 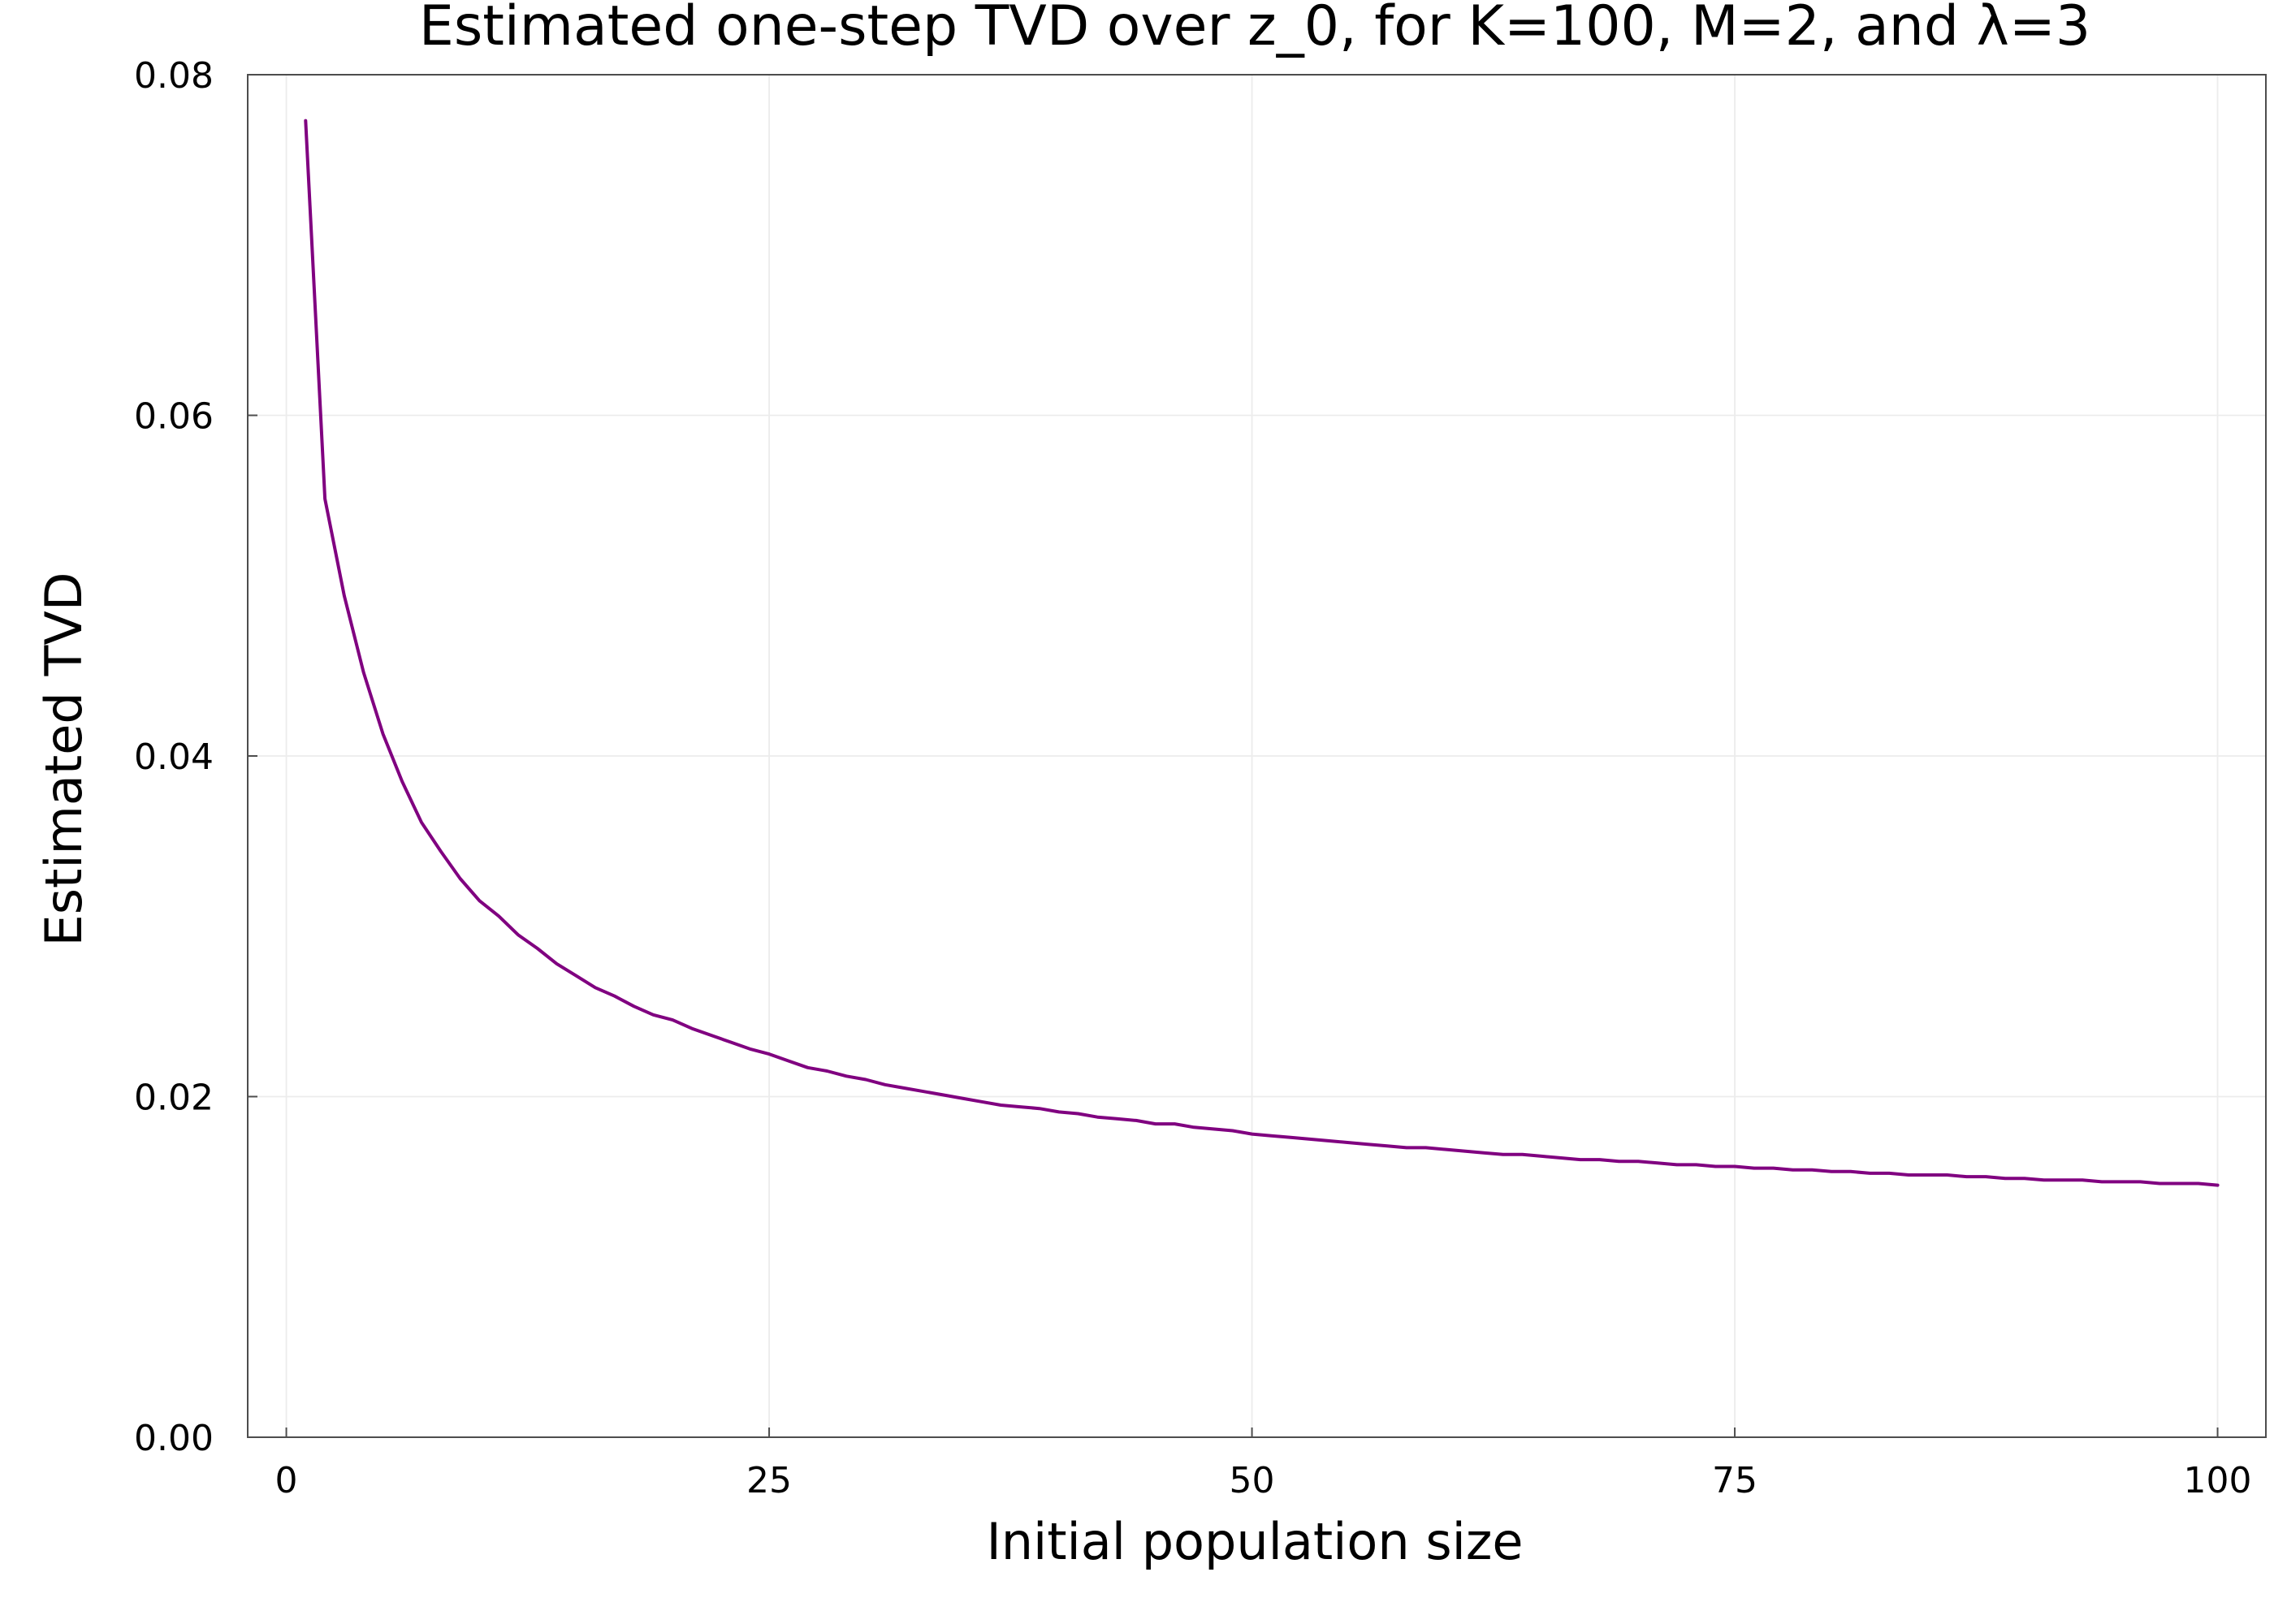 What do you see at coordinates (1252, 1481) in the screenshot?
I see `x-tick-label: 50` at bounding box center [1252, 1481].